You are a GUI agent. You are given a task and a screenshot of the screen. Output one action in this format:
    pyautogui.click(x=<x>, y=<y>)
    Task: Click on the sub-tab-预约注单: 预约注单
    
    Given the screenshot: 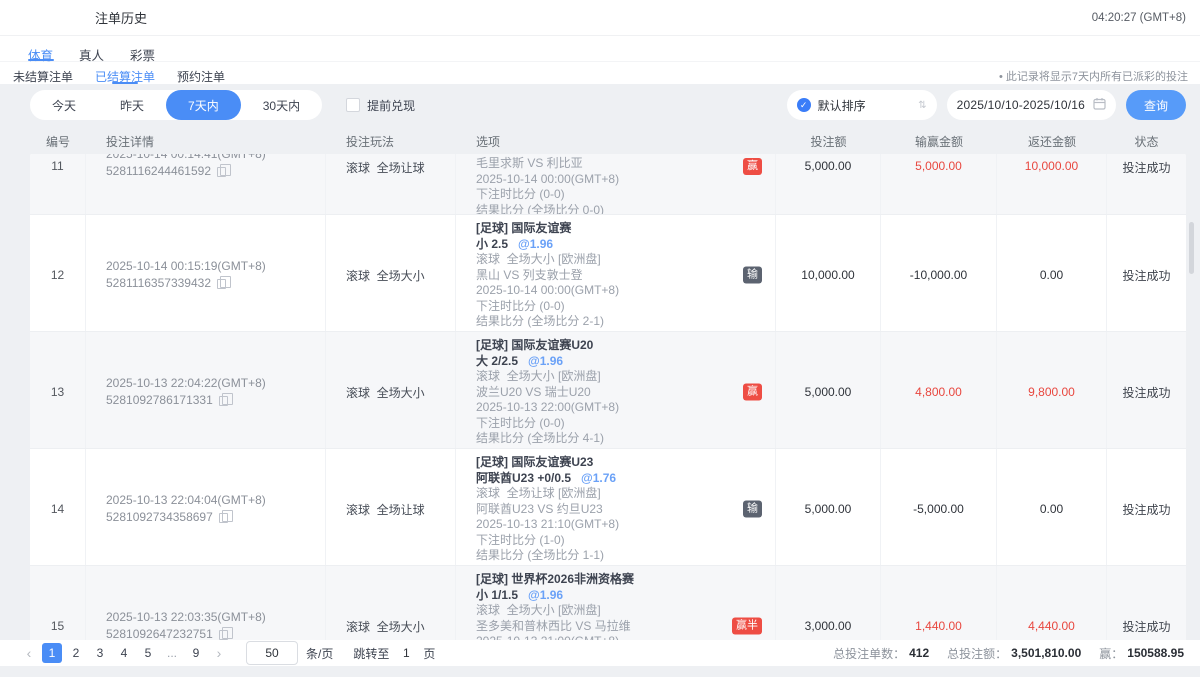 What is the action you would take?
    pyautogui.click(x=201, y=77)
    